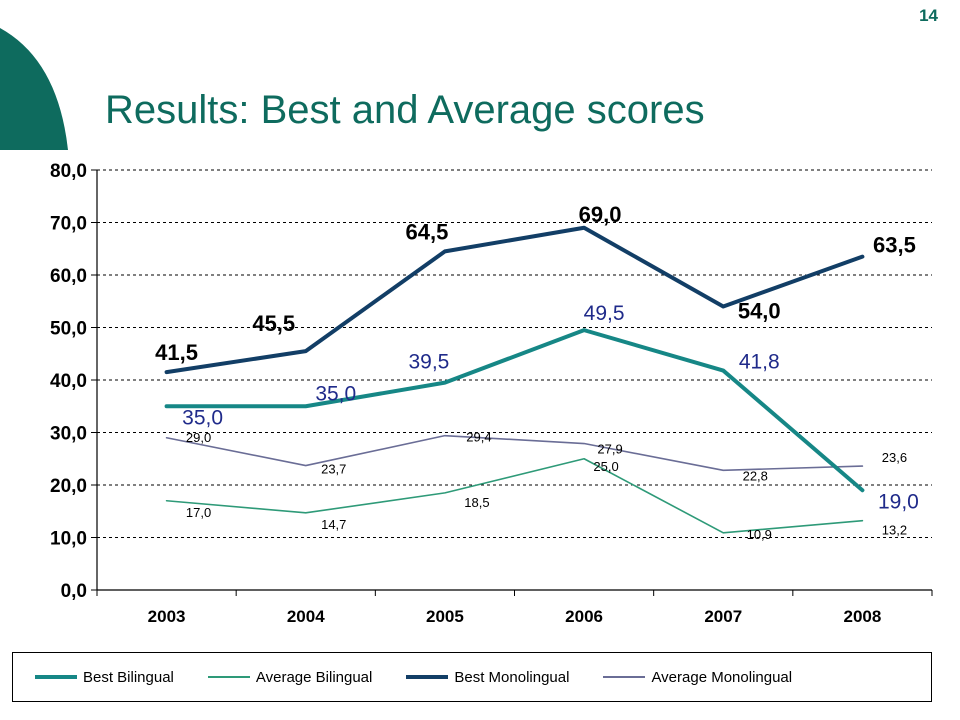  I want to click on data-label-average-bilingual: 18,5, so click(476, 502).